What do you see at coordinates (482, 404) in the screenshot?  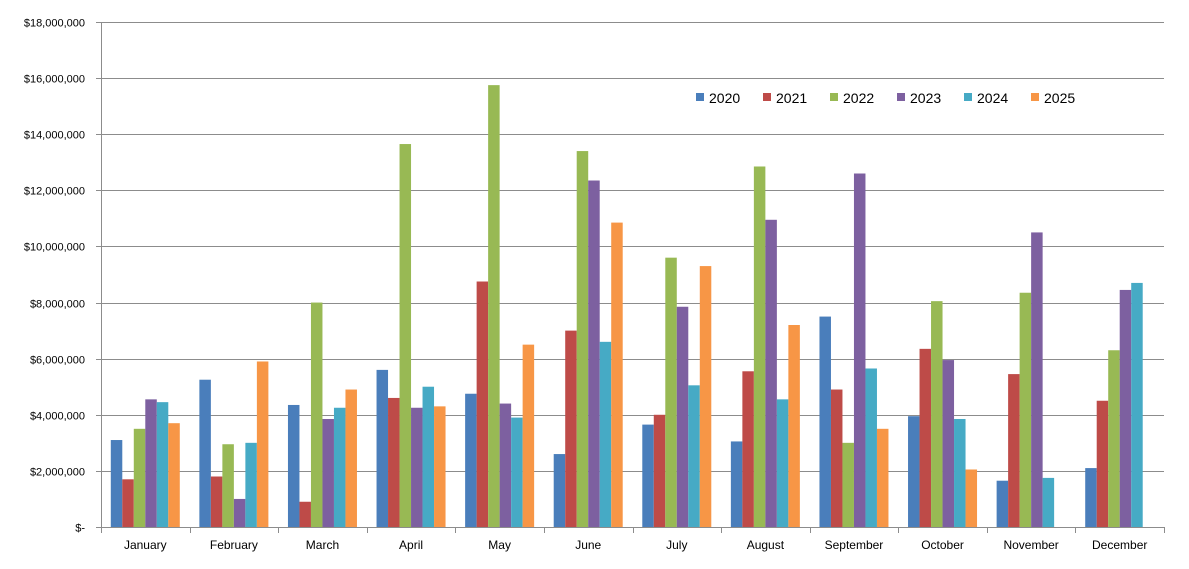 I see `bar-2021-may` at bounding box center [482, 404].